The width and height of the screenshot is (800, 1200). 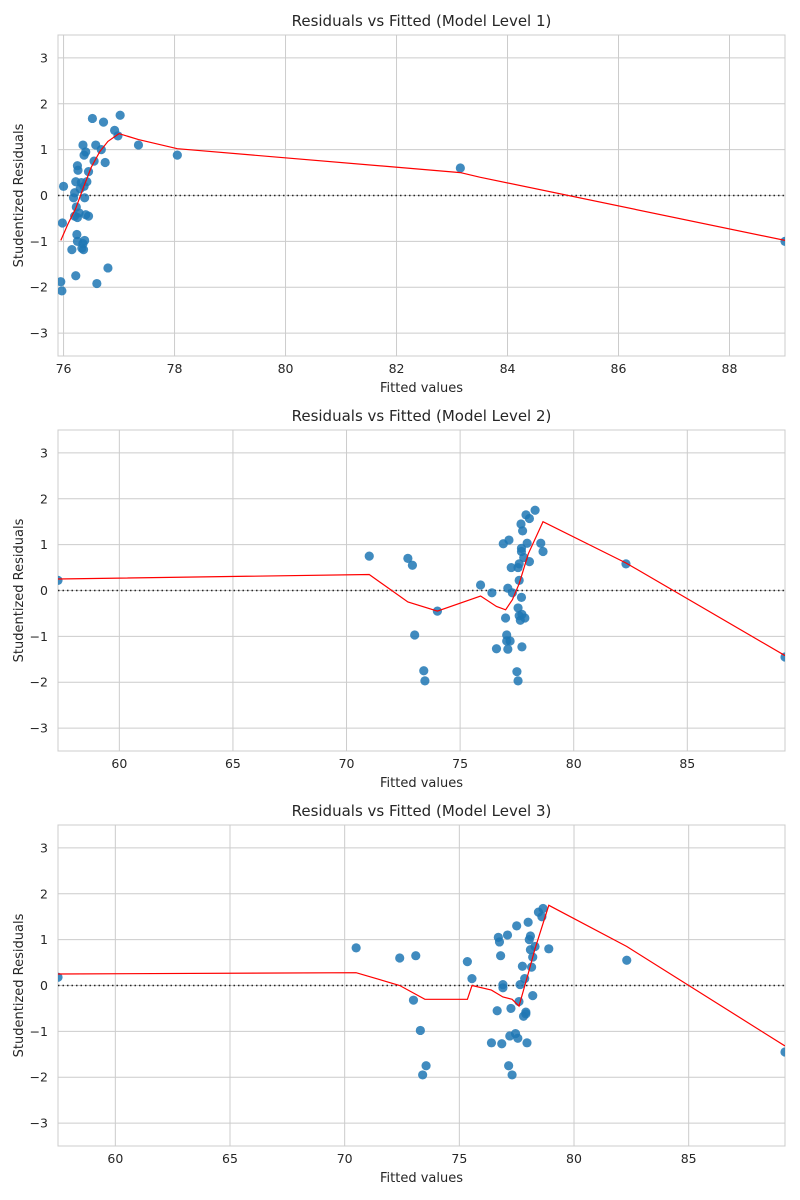 What do you see at coordinates (619, 368) in the screenshot?
I see `x-tick-label: 86` at bounding box center [619, 368].